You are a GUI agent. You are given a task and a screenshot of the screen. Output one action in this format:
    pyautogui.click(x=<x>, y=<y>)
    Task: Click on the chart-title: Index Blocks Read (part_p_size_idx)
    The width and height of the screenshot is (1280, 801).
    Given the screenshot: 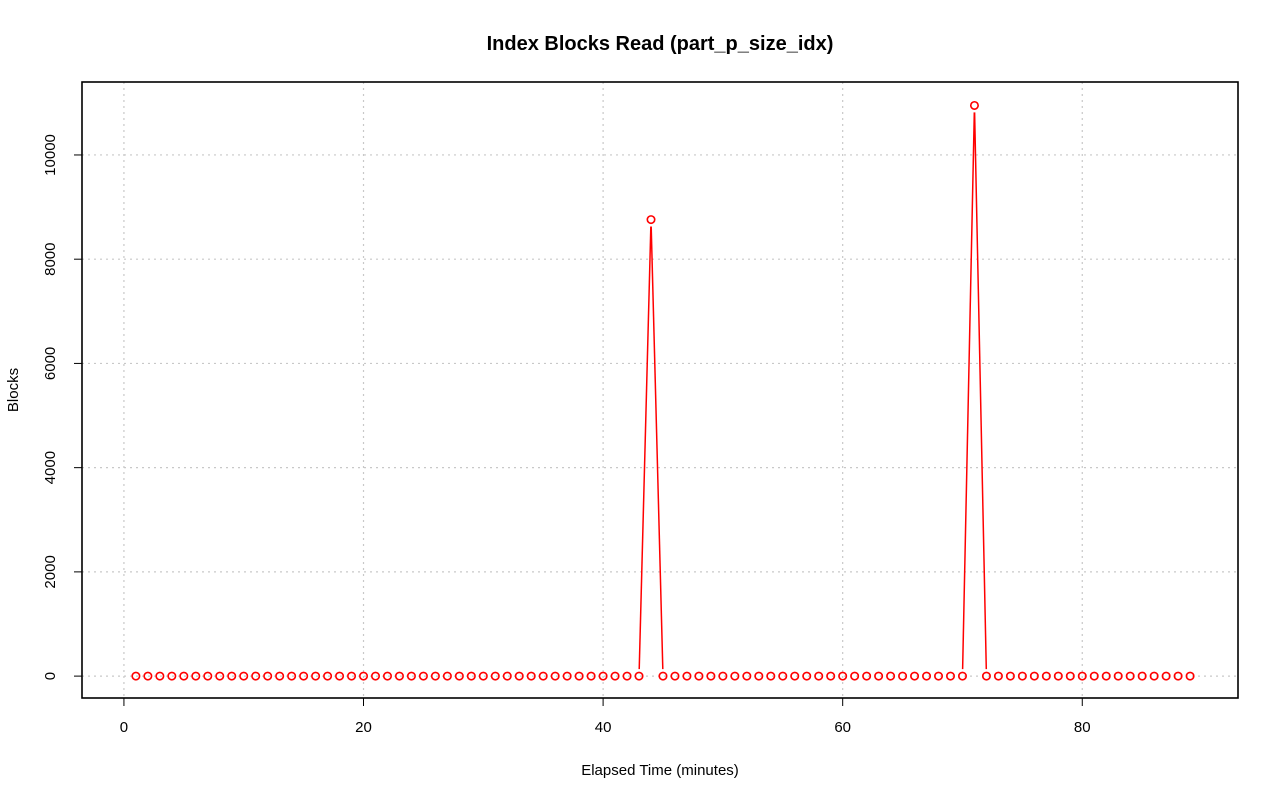 What is the action you would take?
    pyautogui.click(x=660, y=44)
    